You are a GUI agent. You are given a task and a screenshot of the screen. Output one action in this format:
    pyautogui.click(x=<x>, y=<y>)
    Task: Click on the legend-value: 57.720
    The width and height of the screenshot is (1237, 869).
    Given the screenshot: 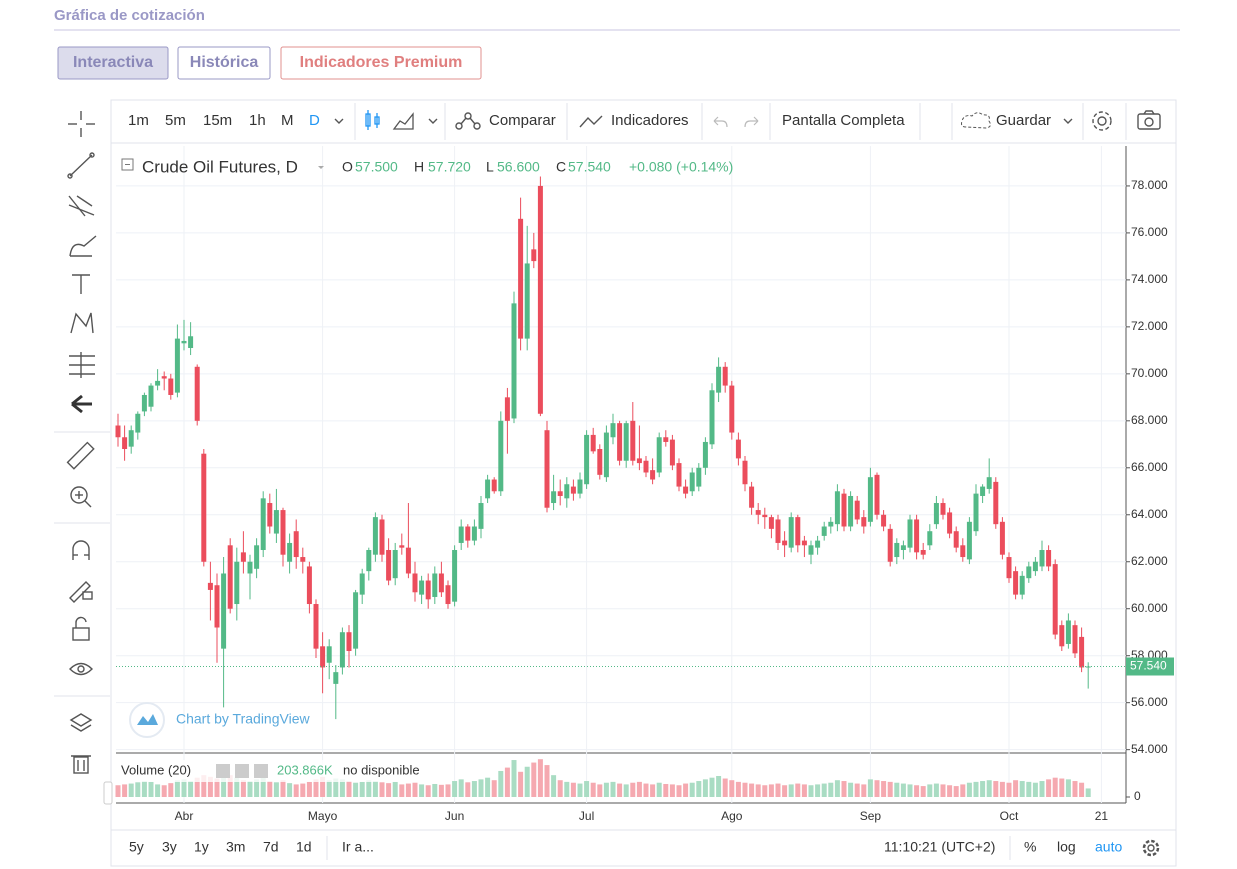 What is the action you would take?
    pyautogui.click(x=449, y=167)
    